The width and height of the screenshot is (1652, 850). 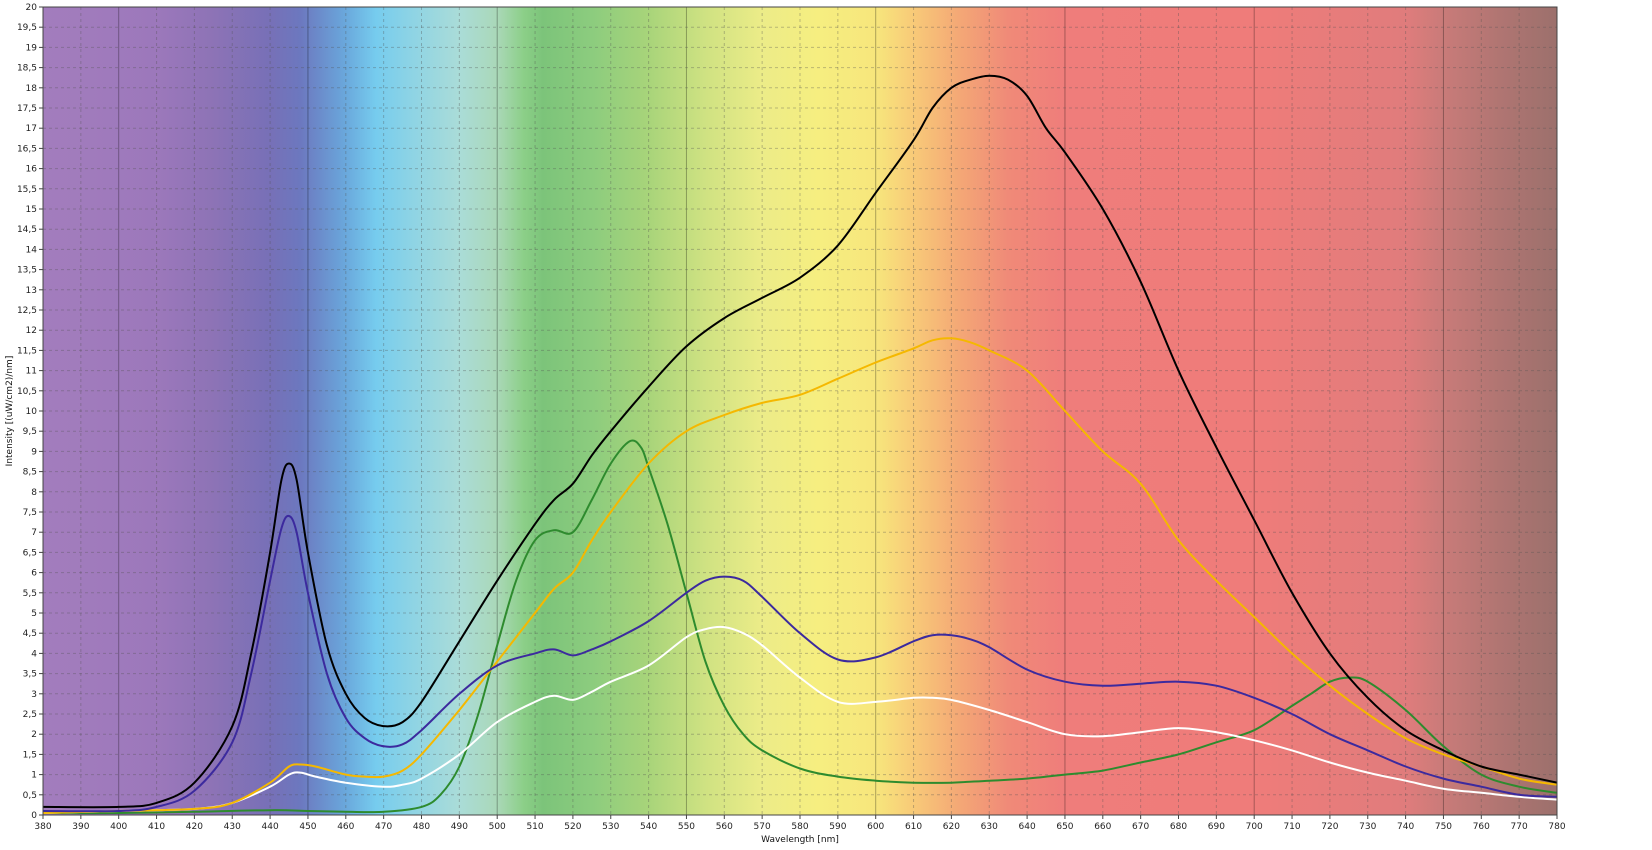 What do you see at coordinates (30, 755) in the screenshot?
I see `y-tick-label: 1,5` at bounding box center [30, 755].